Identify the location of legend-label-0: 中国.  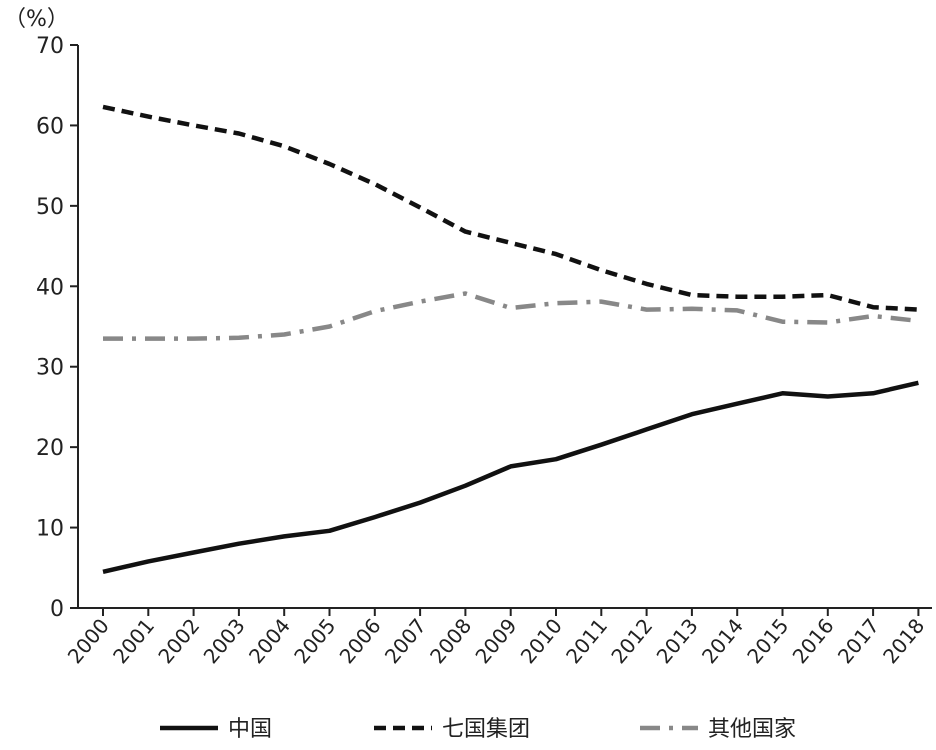
(250, 729).